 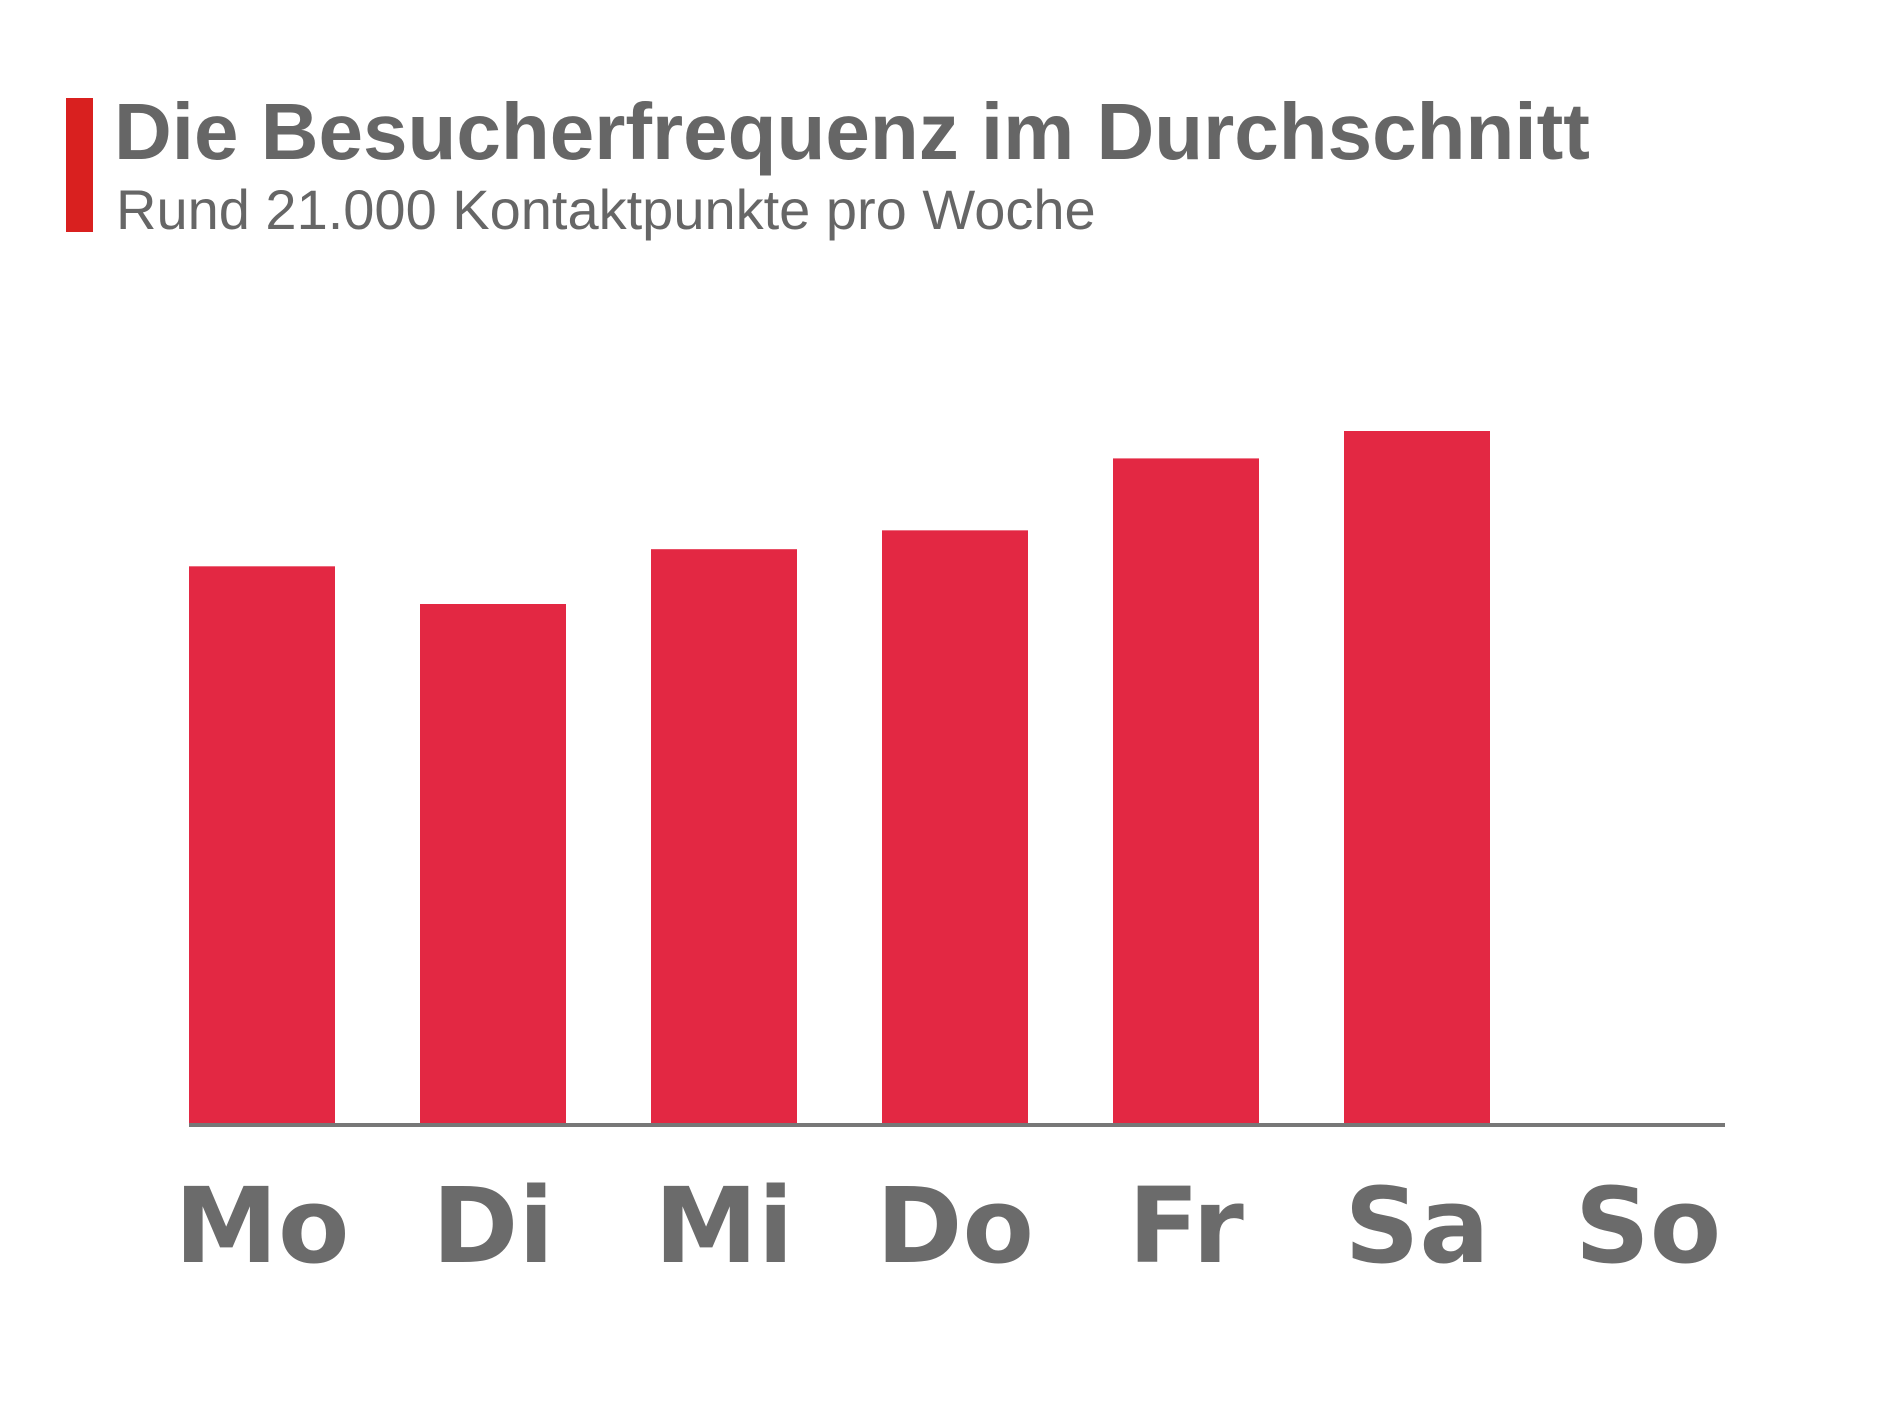 What do you see at coordinates (1186, 1226) in the screenshot?
I see `x-tick-label: Fr` at bounding box center [1186, 1226].